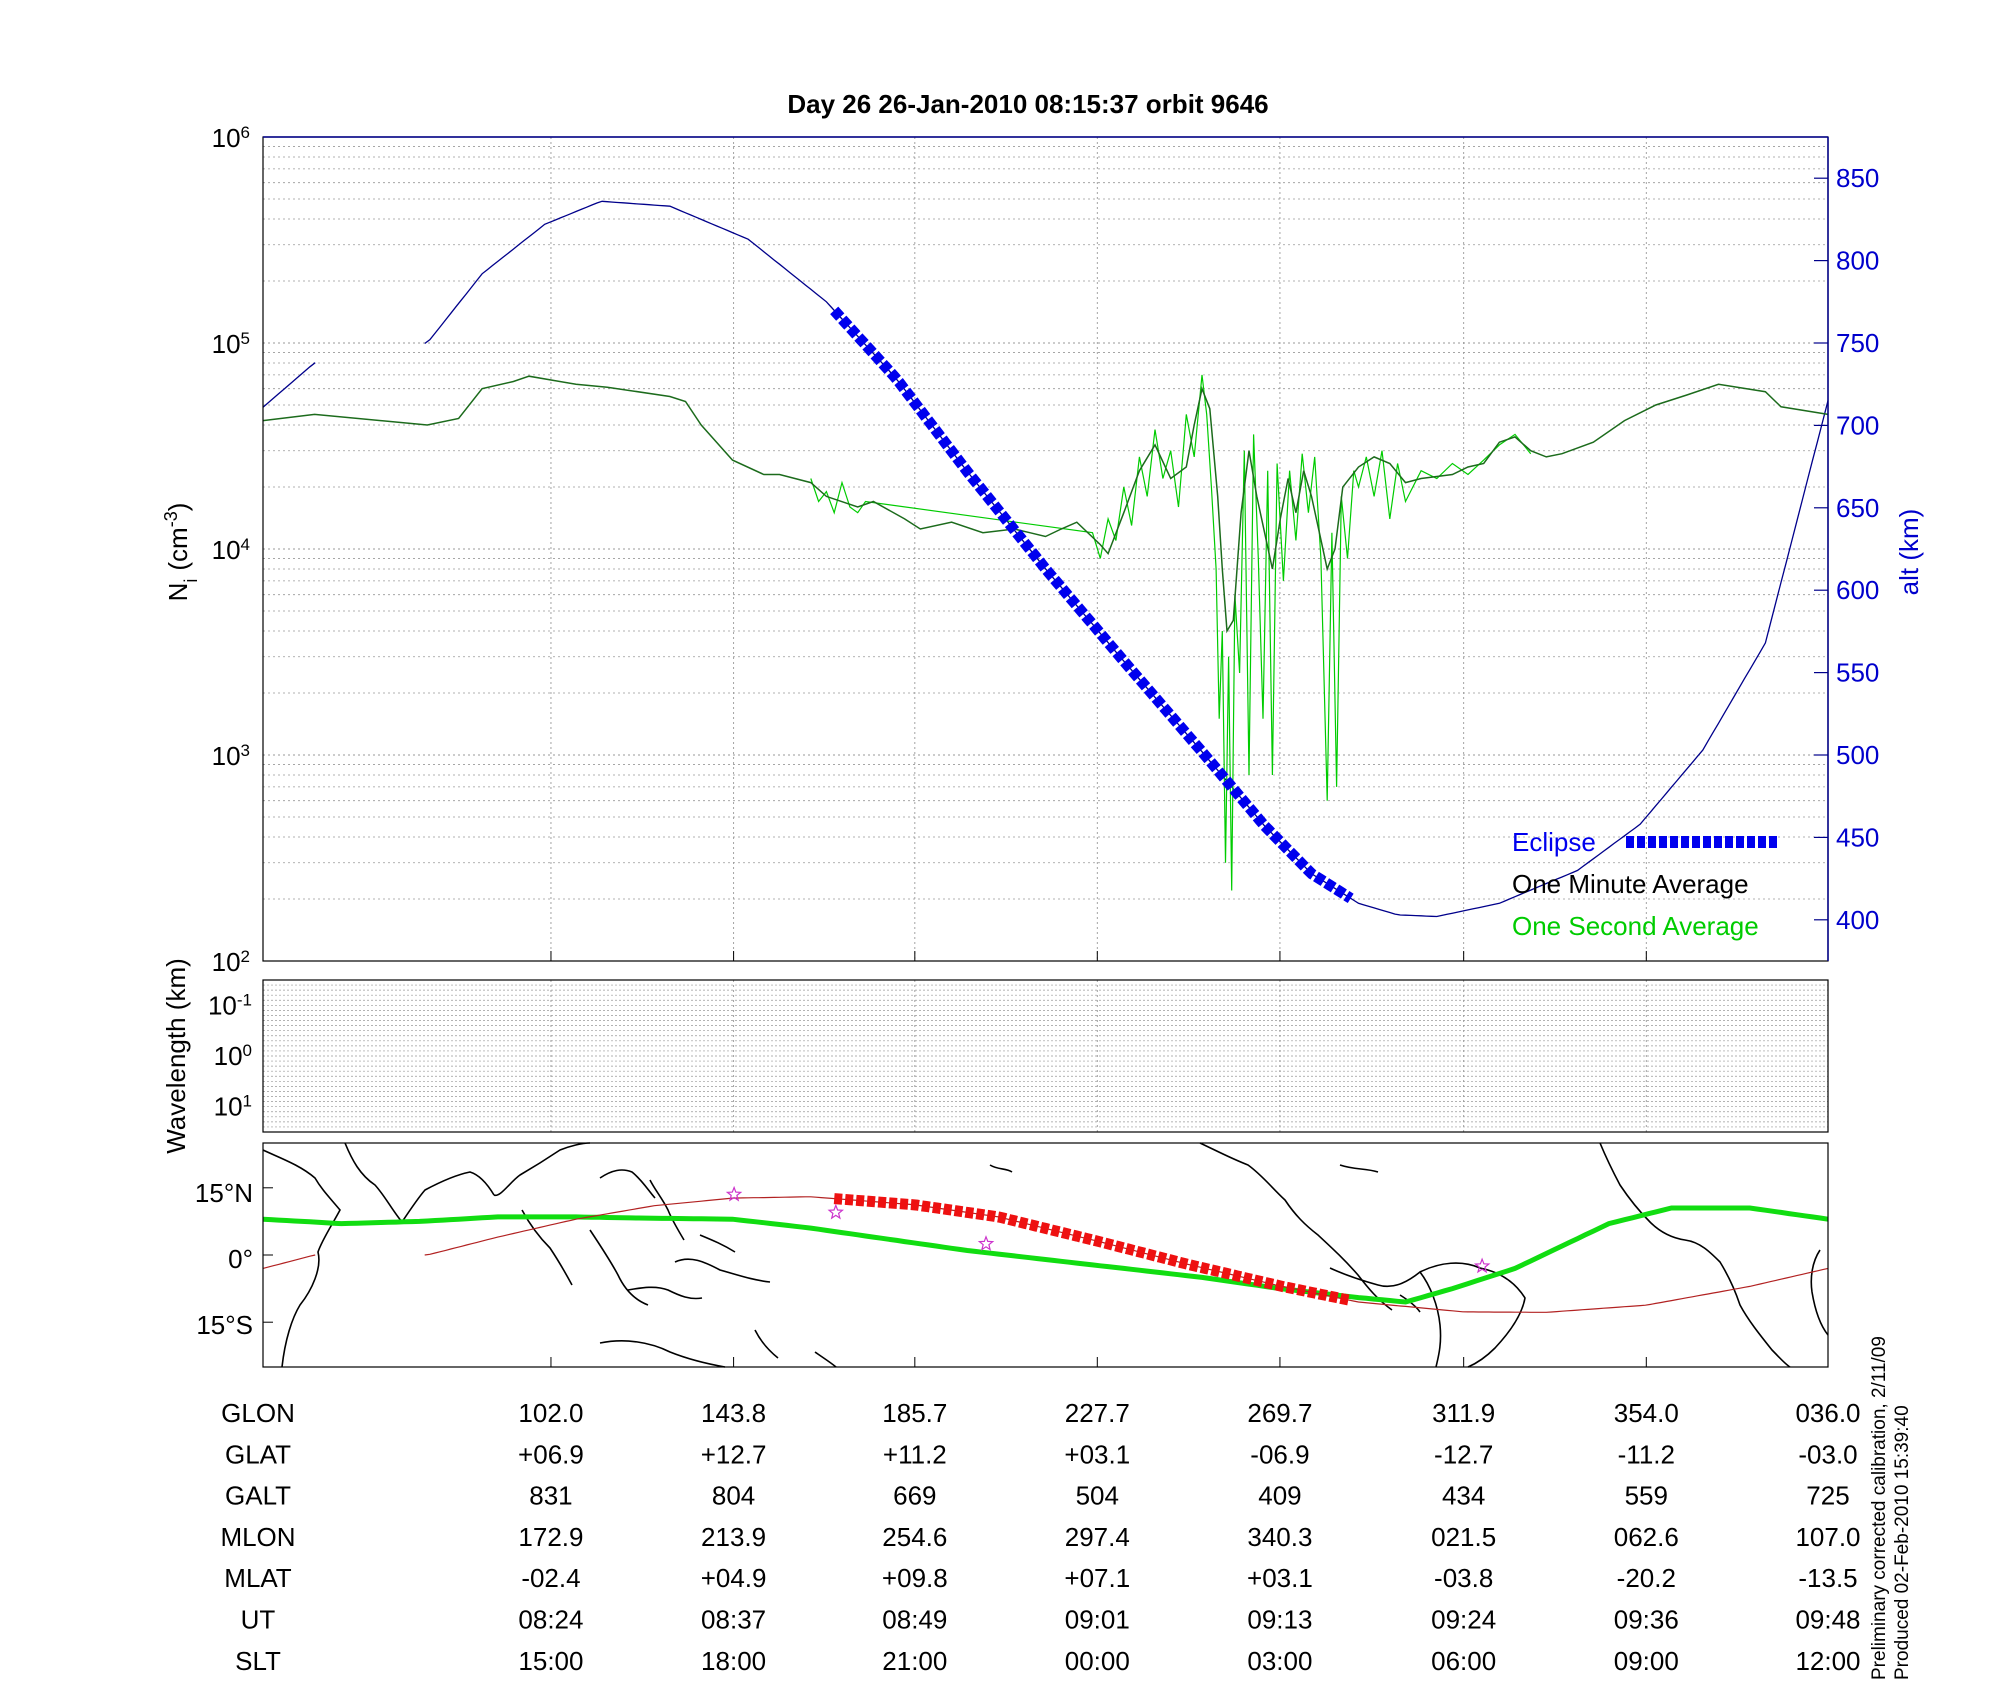 This screenshot has height=1700, width=2000. Describe the element at coordinates (550, 1496) in the screenshot. I see `table-cell: 831` at that location.